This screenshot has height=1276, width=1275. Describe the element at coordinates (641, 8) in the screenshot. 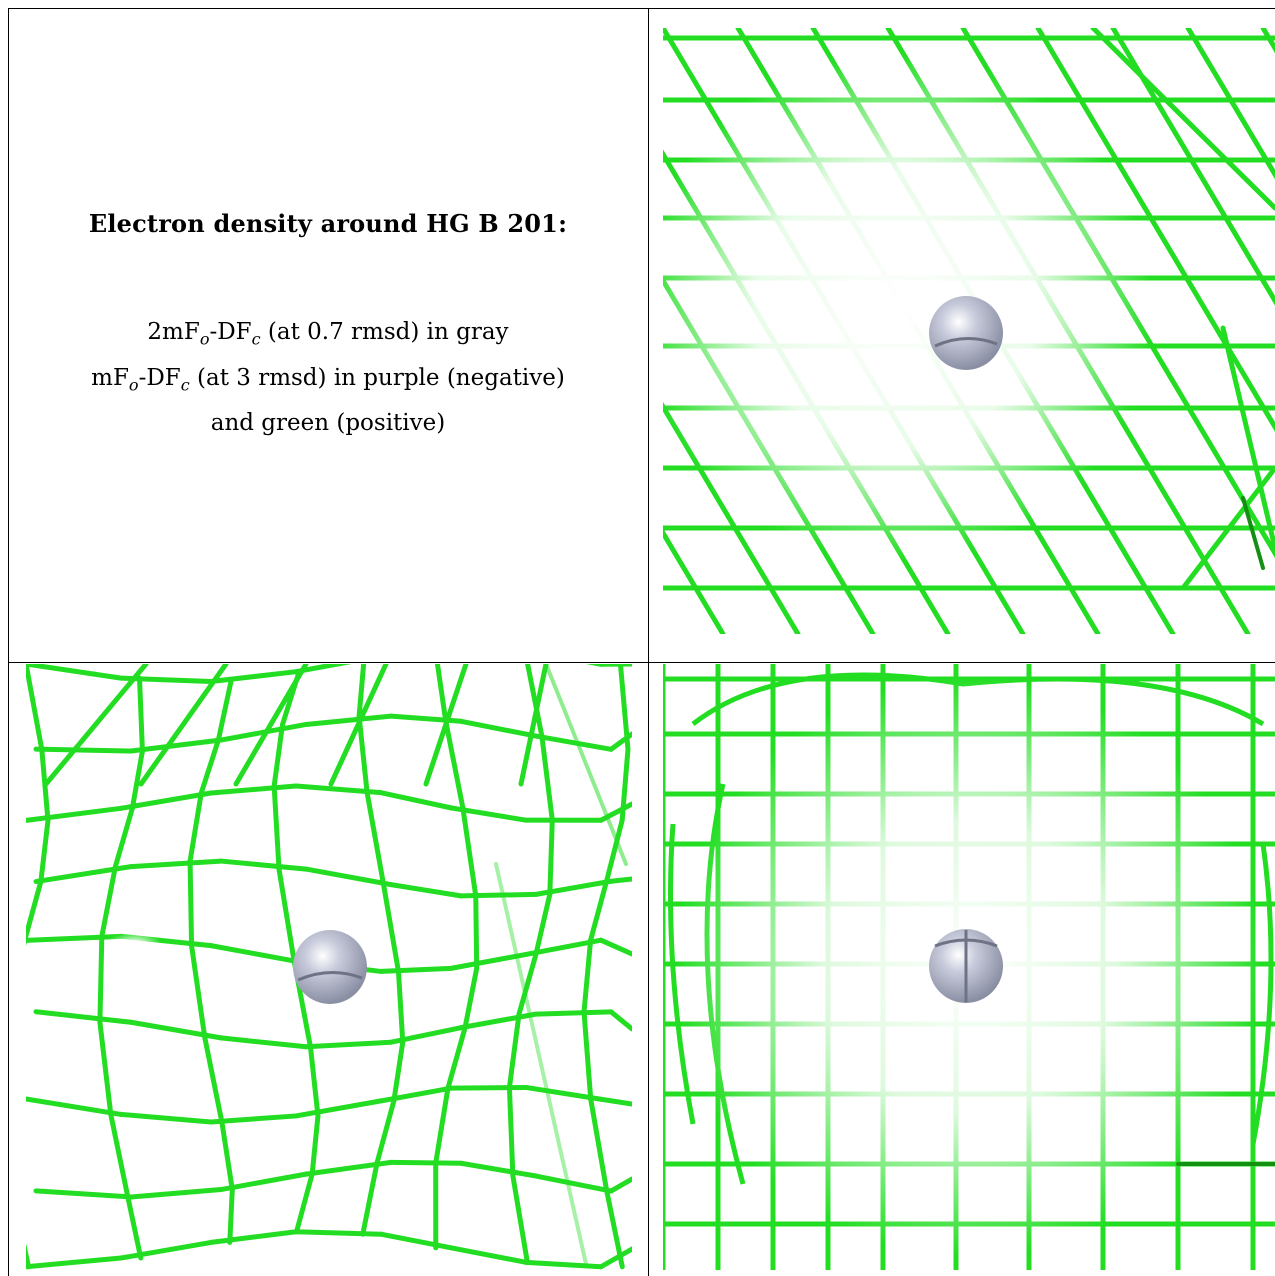

I see `table-border-top` at that location.